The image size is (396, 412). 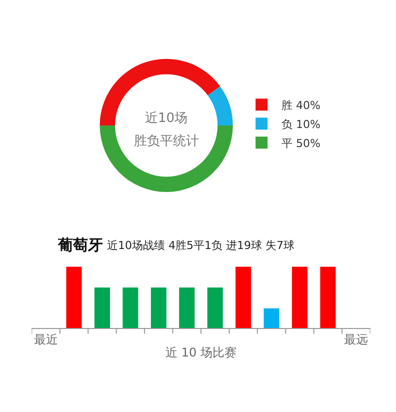 I want to click on legend-label: 平 50%, so click(x=301, y=143).